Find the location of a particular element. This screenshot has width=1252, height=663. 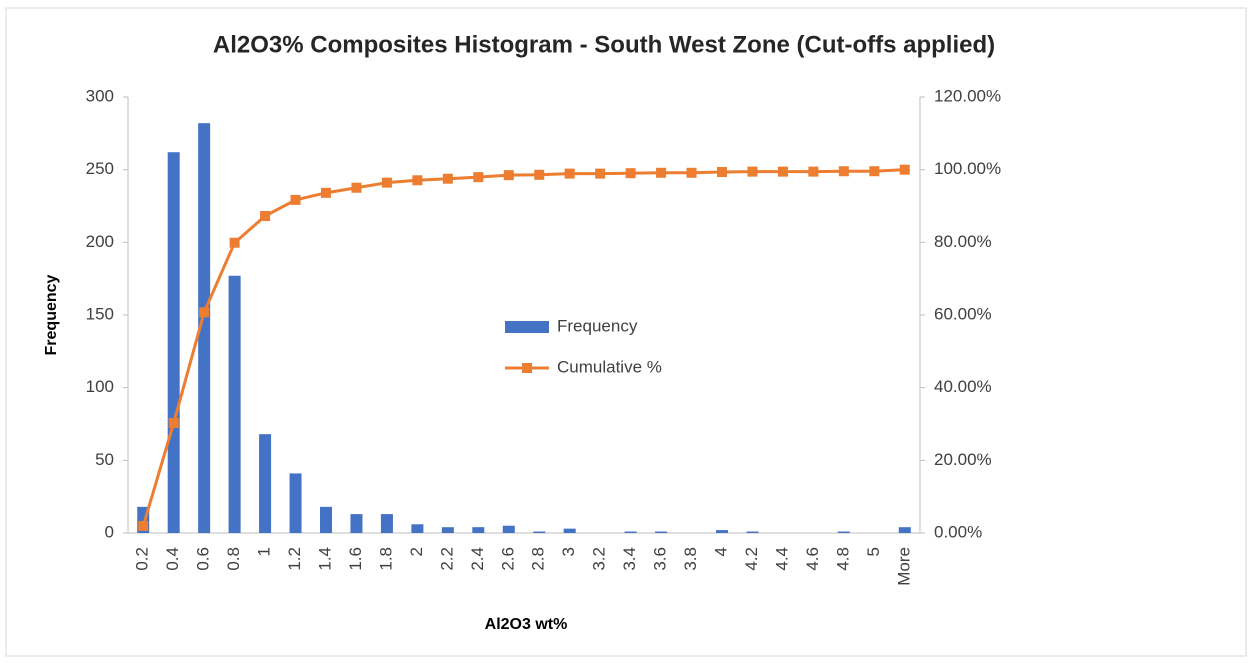

y-tick-label: 50 is located at coordinates (104, 459).